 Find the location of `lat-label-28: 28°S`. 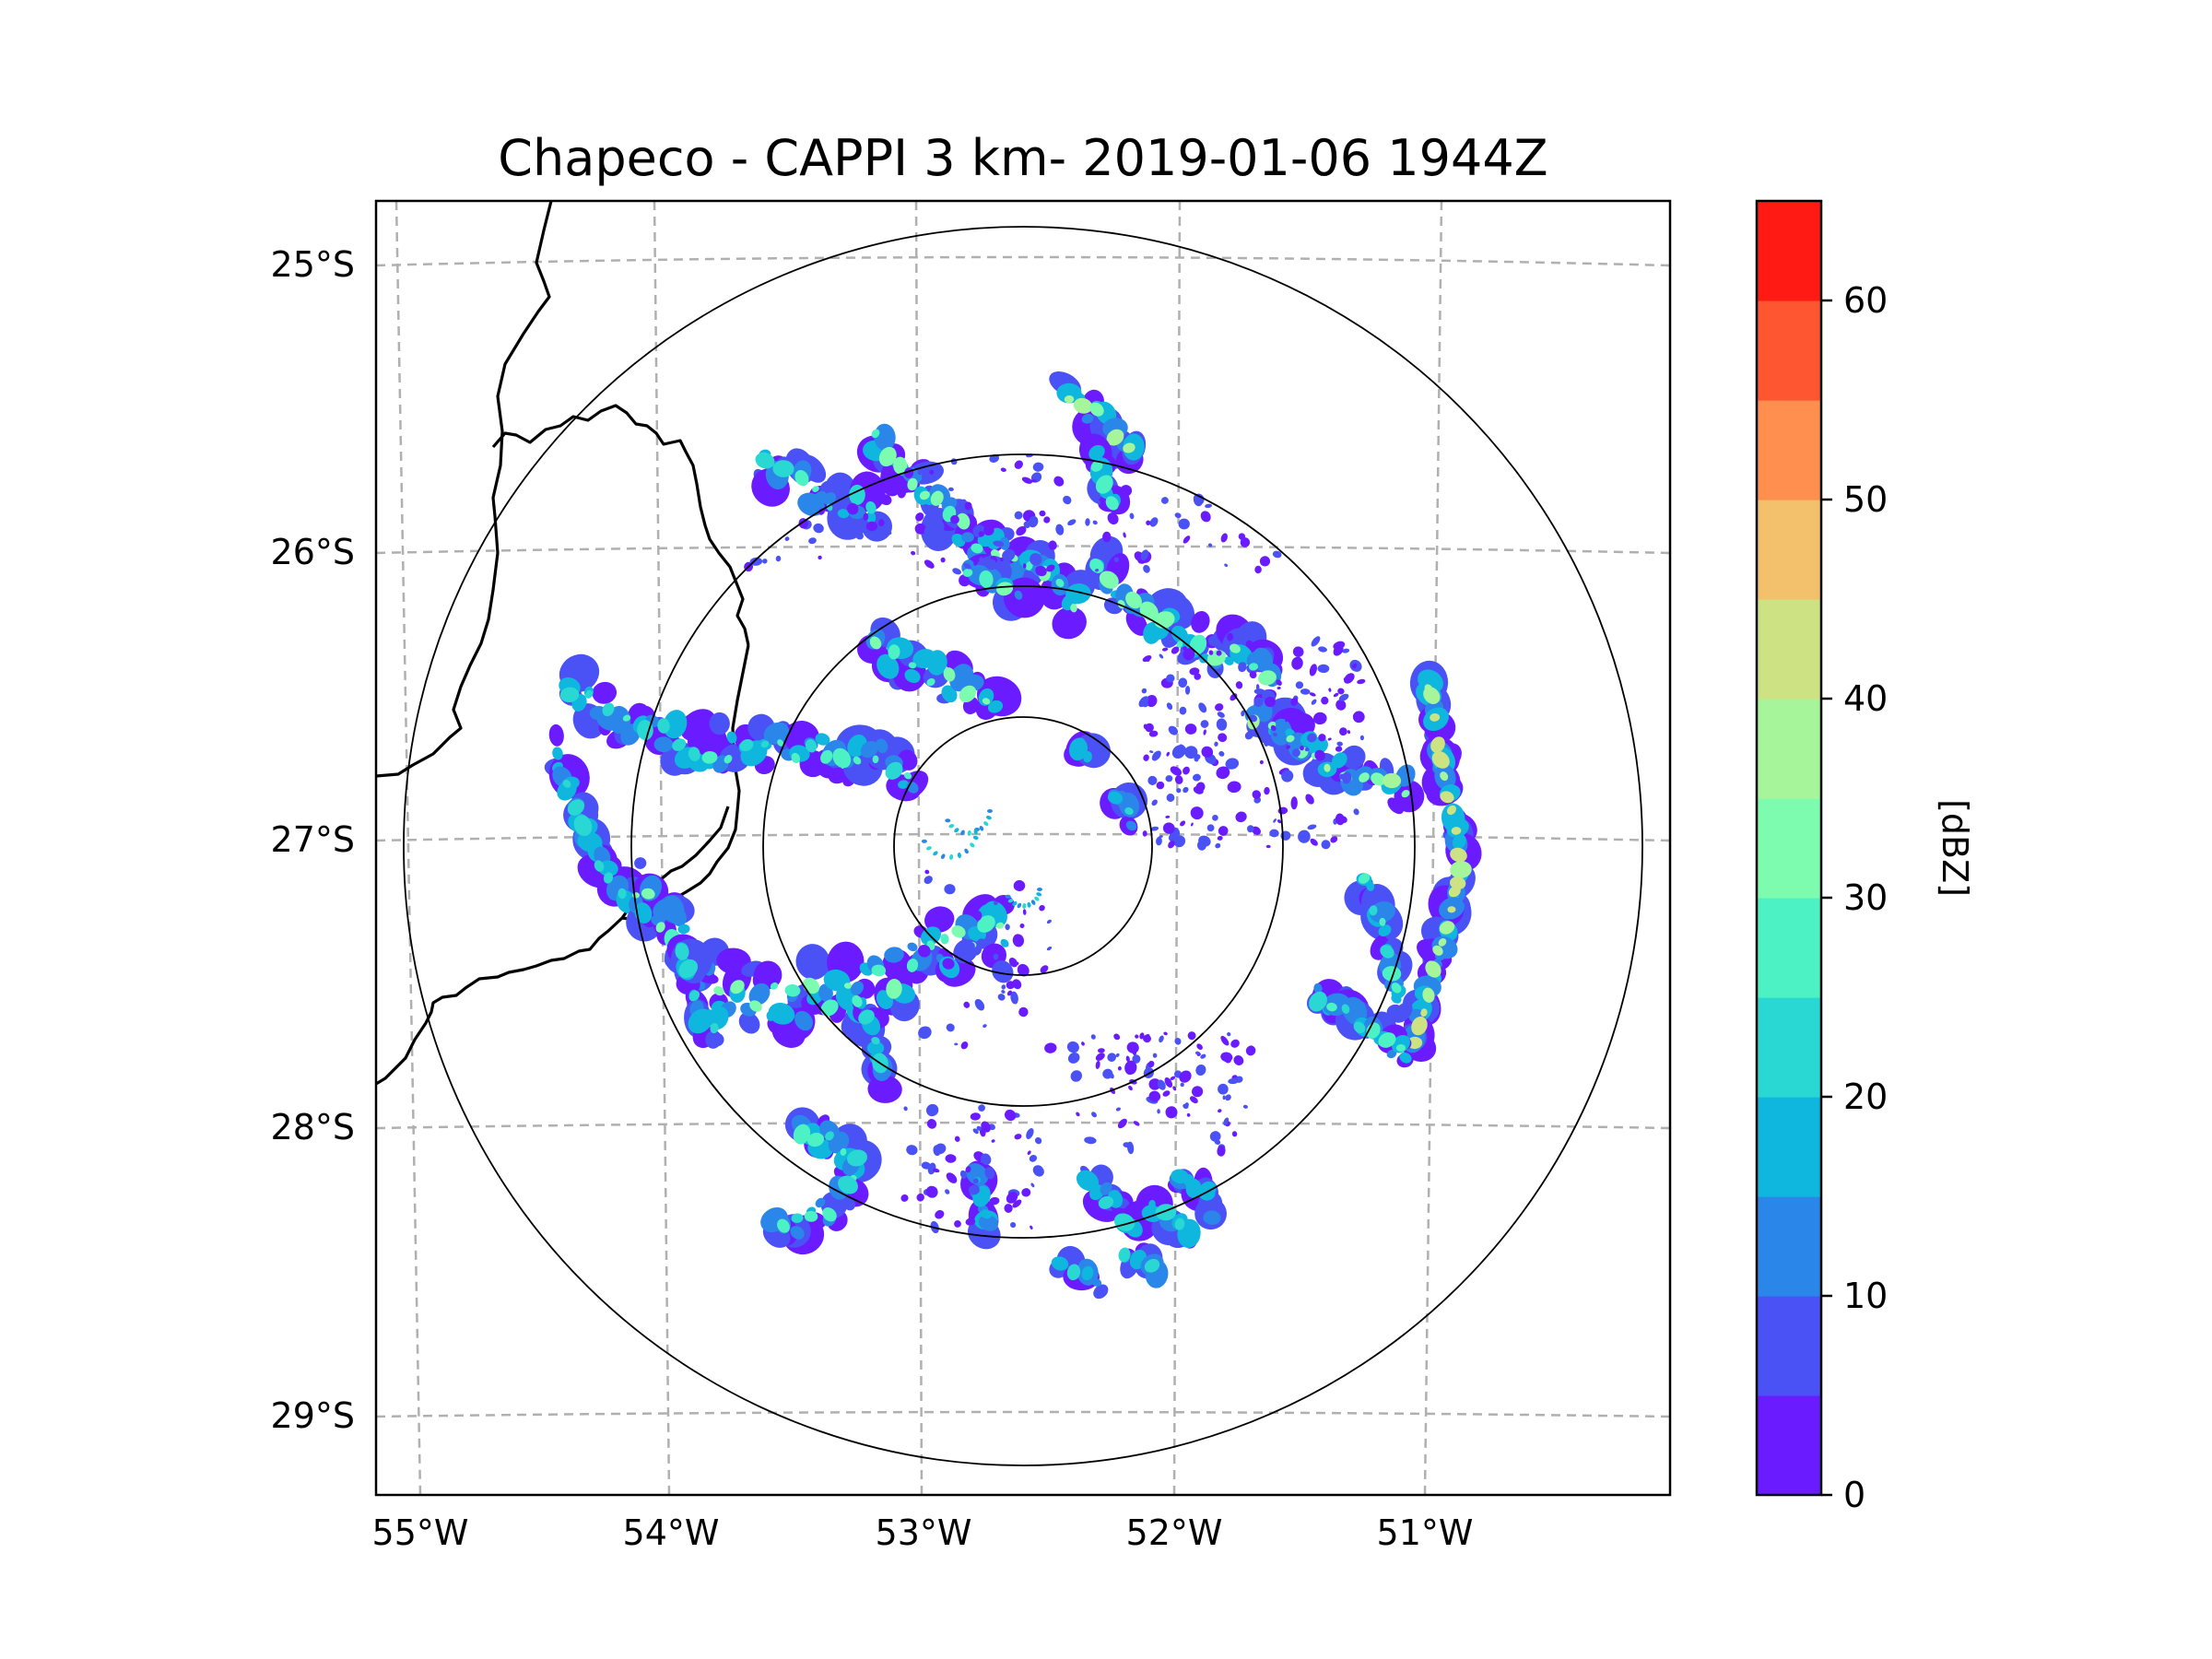

lat-label-28: 28°S is located at coordinates (313, 1127).